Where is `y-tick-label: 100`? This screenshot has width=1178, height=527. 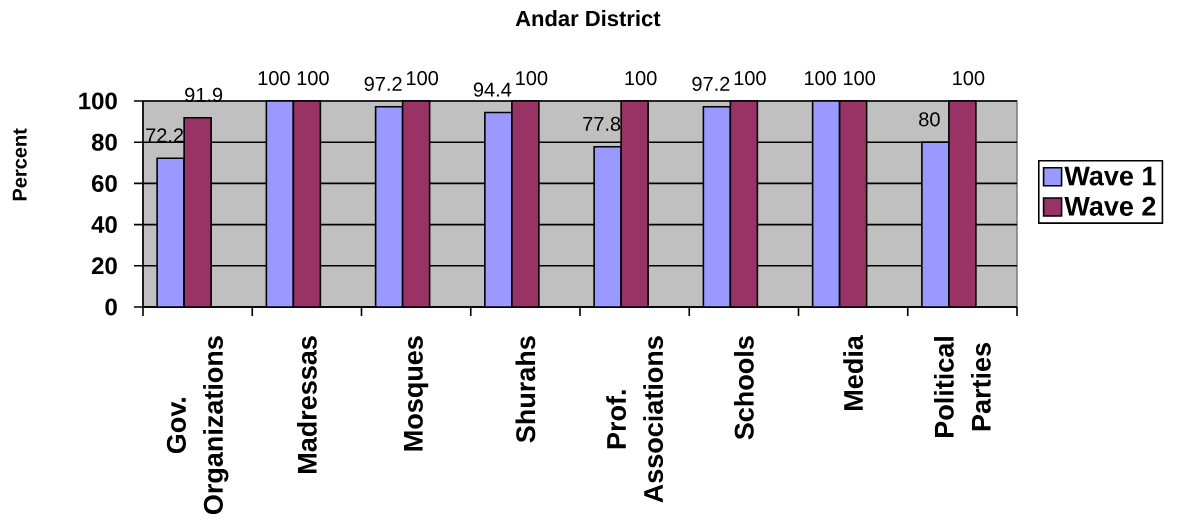 y-tick-label: 100 is located at coordinates (98, 101).